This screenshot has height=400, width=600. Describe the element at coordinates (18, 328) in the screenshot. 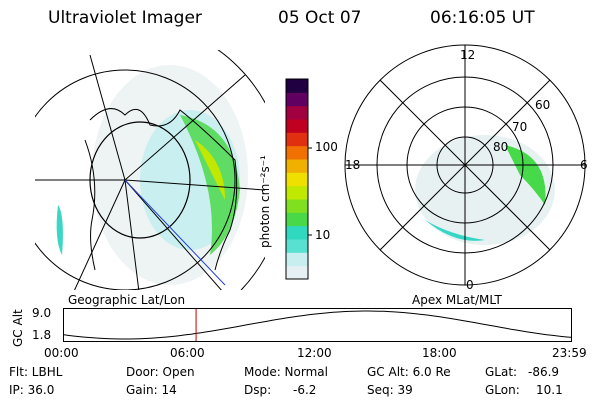

I see `timeline-axis-title: GC Alt` at that location.